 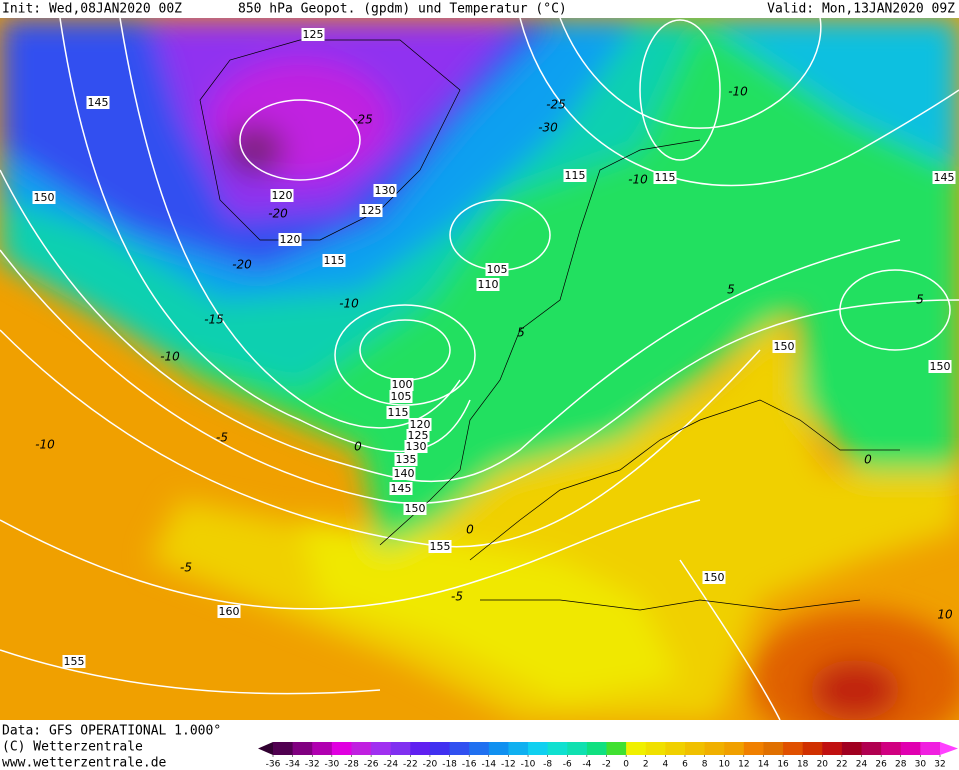 I want to click on website: www.wetterzentrale.de, so click(x=84, y=763).